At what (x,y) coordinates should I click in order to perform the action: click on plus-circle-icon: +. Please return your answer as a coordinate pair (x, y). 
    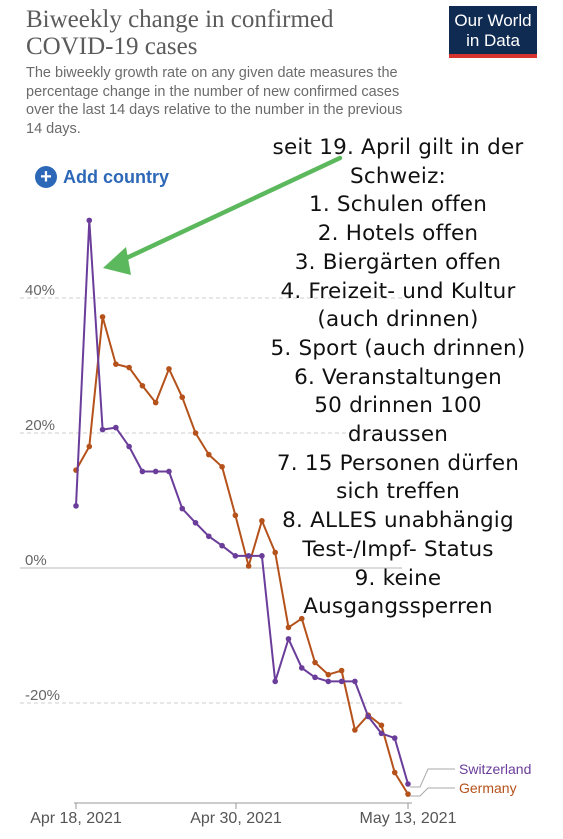
    Looking at the image, I should click on (46, 177).